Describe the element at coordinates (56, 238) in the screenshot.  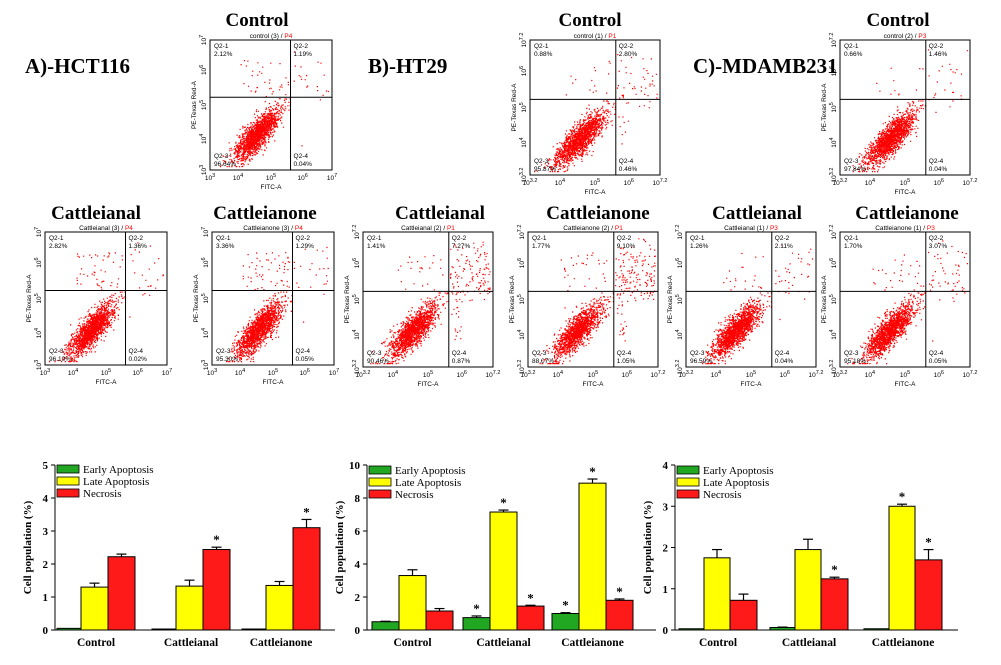
I see `flow-plot-3-q1-name: Q2-1` at that location.